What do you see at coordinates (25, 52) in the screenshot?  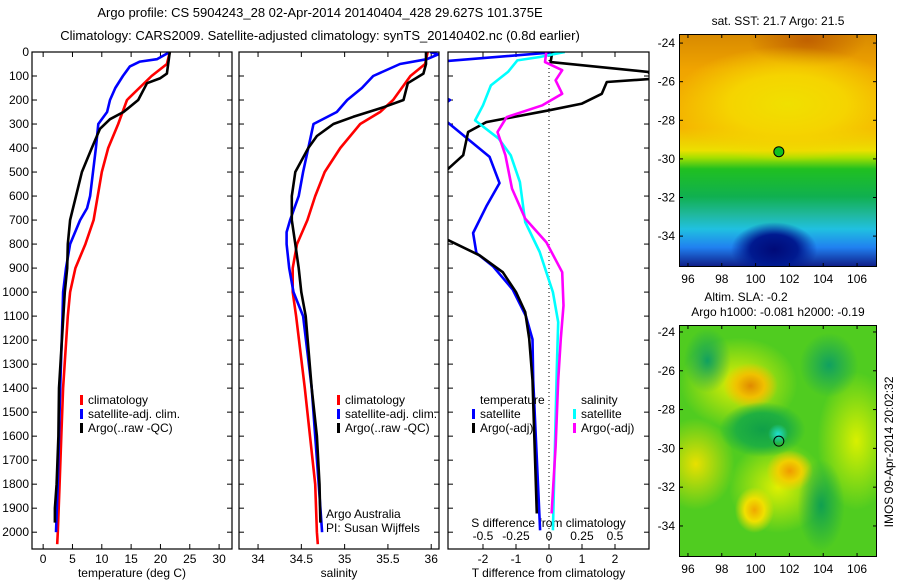 I see `y-tick-label: 0` at bounding box center [25, 52].